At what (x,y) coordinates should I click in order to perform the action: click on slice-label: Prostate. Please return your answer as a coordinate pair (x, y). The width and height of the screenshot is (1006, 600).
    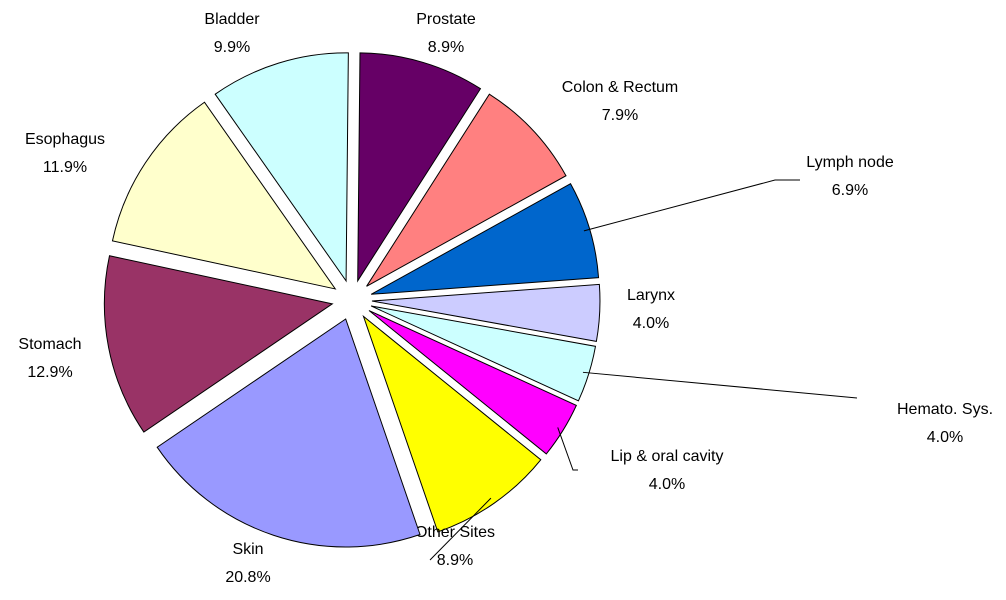
    Looking at the image, I should click on (446, 19).